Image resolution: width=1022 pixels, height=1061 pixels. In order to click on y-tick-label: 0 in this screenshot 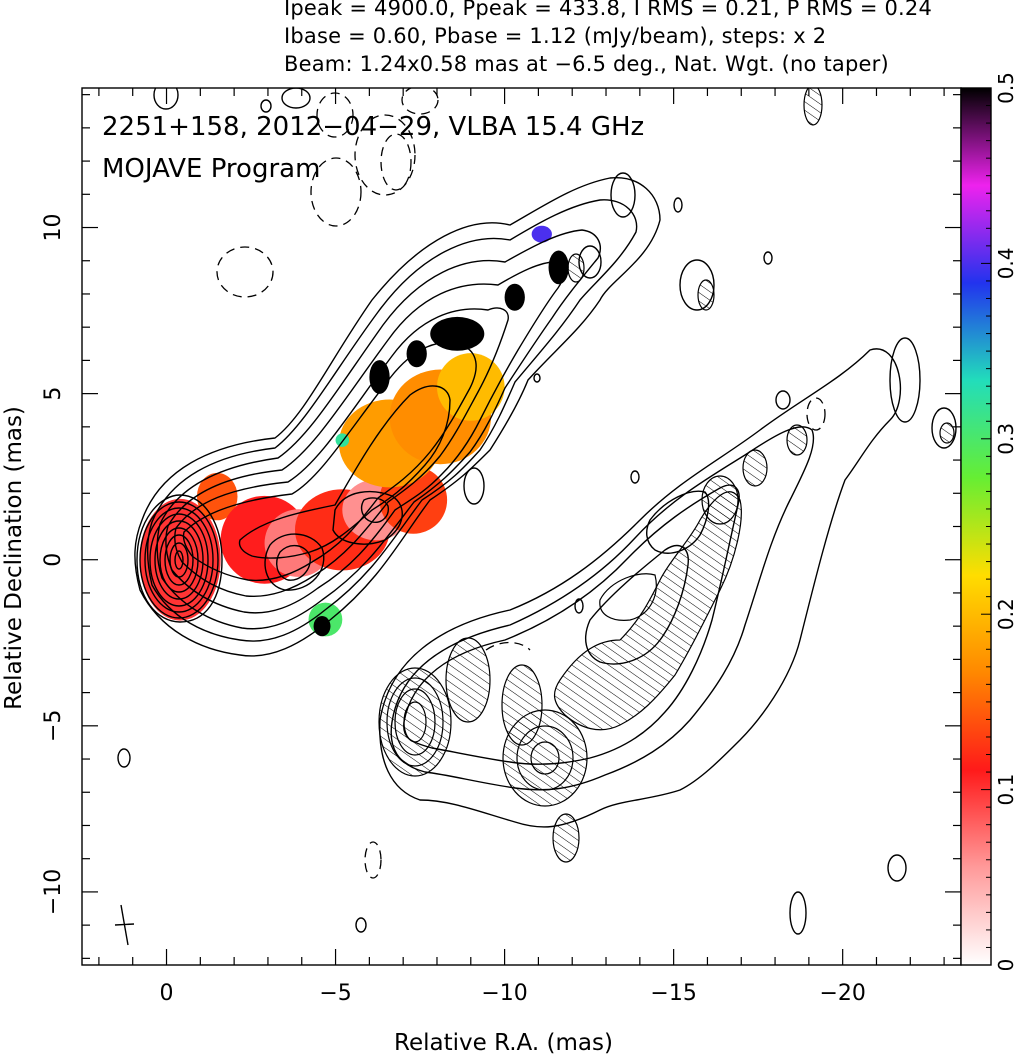, I will do `click(53, 560)`.